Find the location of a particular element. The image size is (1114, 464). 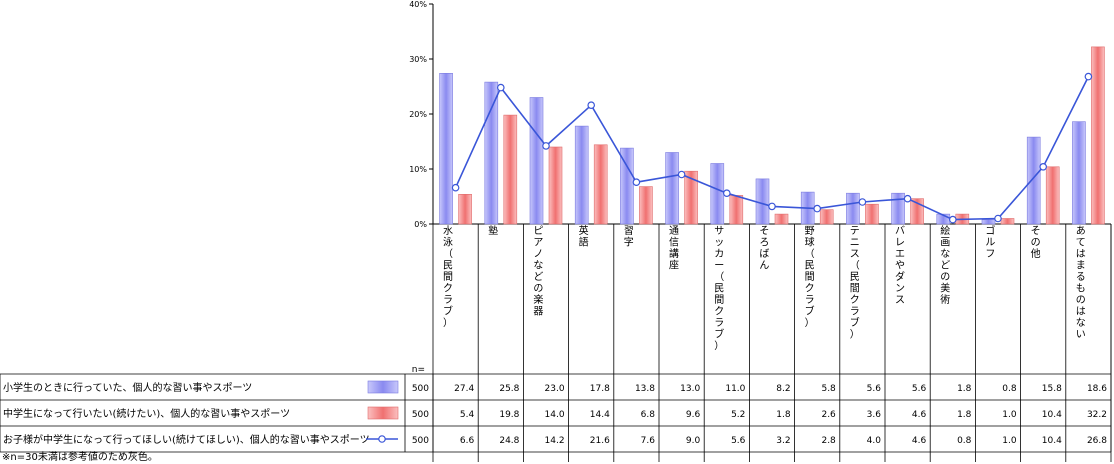

category-label: 絵画などの美術 is located at coordinates (945, 265).